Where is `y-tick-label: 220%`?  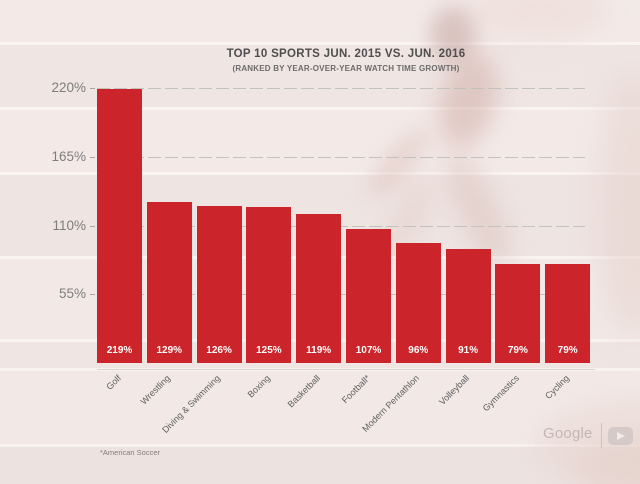
y-tick-label: 220% is located at coordinates (68, 87).